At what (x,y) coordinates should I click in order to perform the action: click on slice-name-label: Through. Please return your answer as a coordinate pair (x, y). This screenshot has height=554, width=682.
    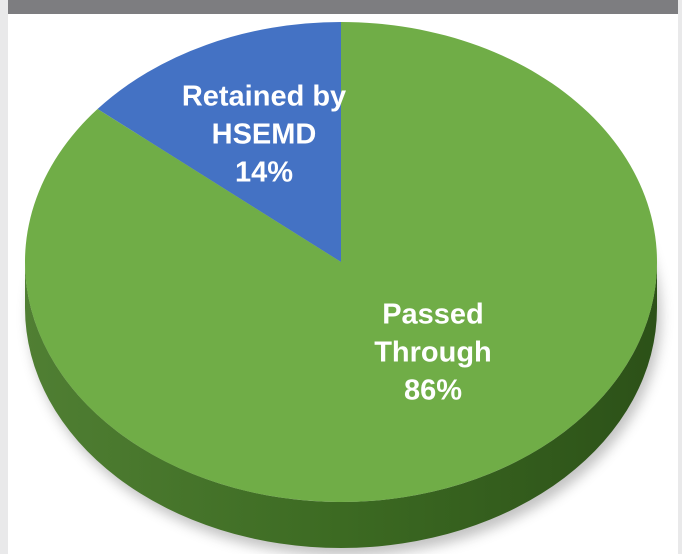
    Looking at the image, I should click on (433, 353).